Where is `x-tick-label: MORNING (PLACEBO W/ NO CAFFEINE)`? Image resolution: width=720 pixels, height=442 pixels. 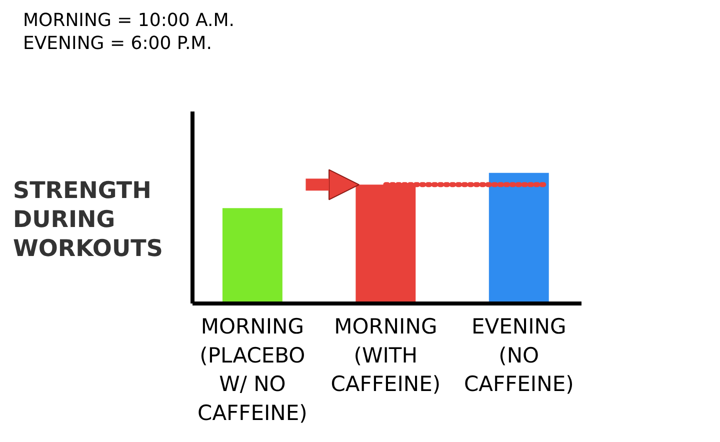 x-tick-label: MORNING (PLACEBO W/ NO CAFFEINE) is located at coordinates (253, 369).